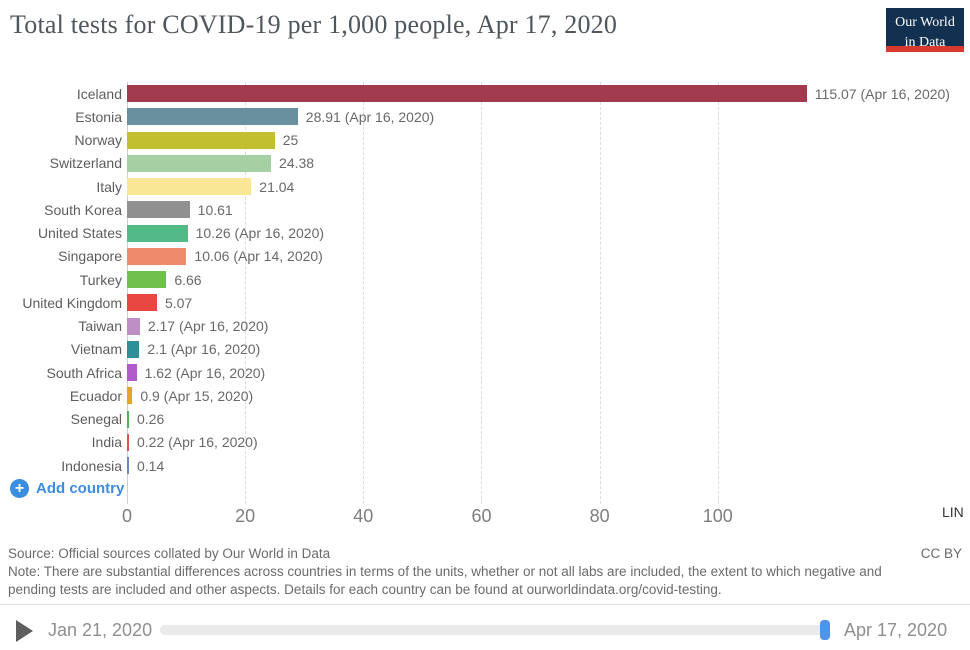 This screenshot has height=650, width=970. I want to click on x-axis-tick-label: 60, so click(481, 516).